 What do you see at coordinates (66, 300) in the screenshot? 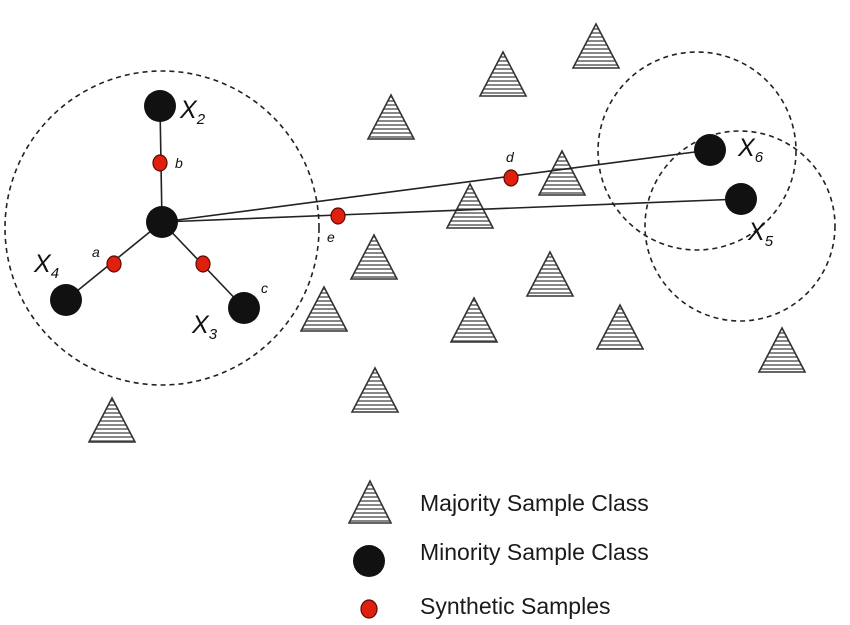
I see `minority-sample-x4` at bounding box center [66, 300].